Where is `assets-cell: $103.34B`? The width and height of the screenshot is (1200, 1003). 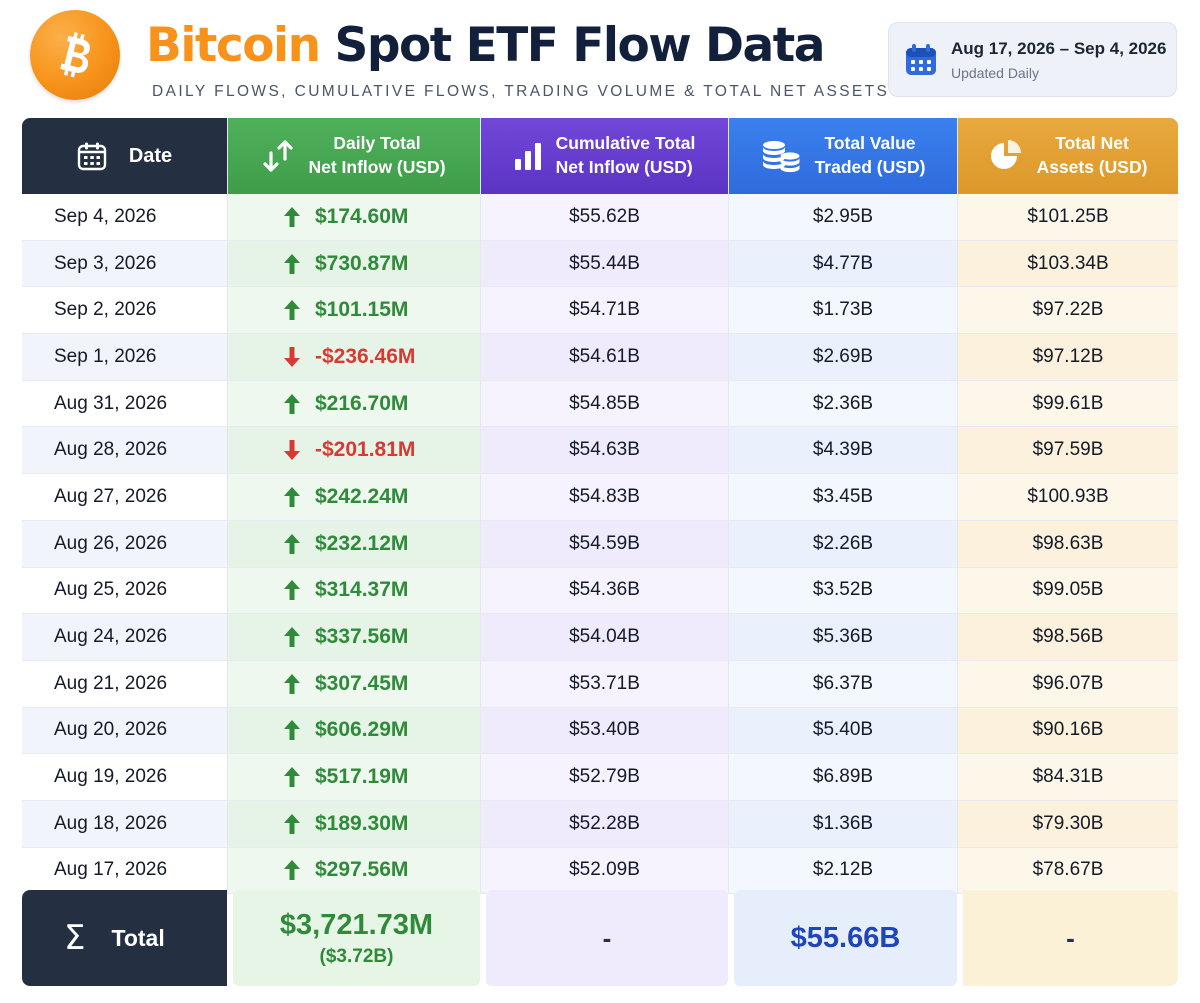
assets-cell: $103.34B is located at coordinates (1067, 263).